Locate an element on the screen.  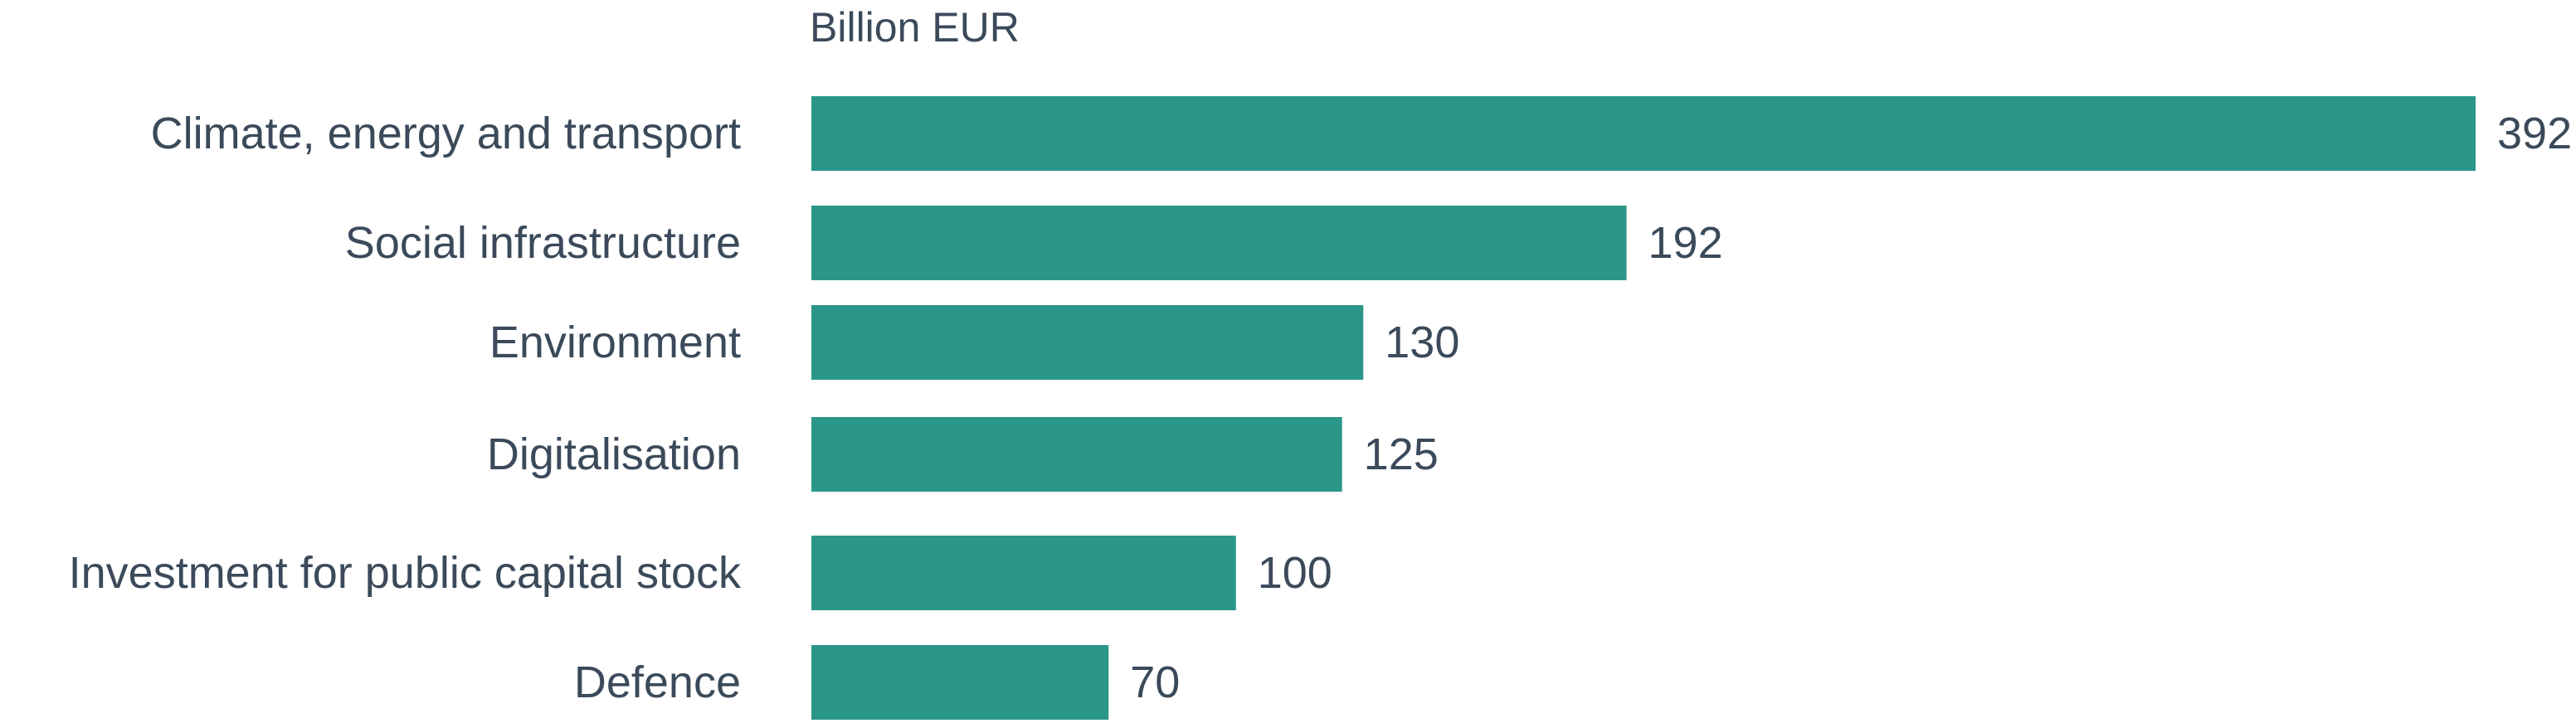
unit-label: Billion EUR is located at coordinates (915, 27).